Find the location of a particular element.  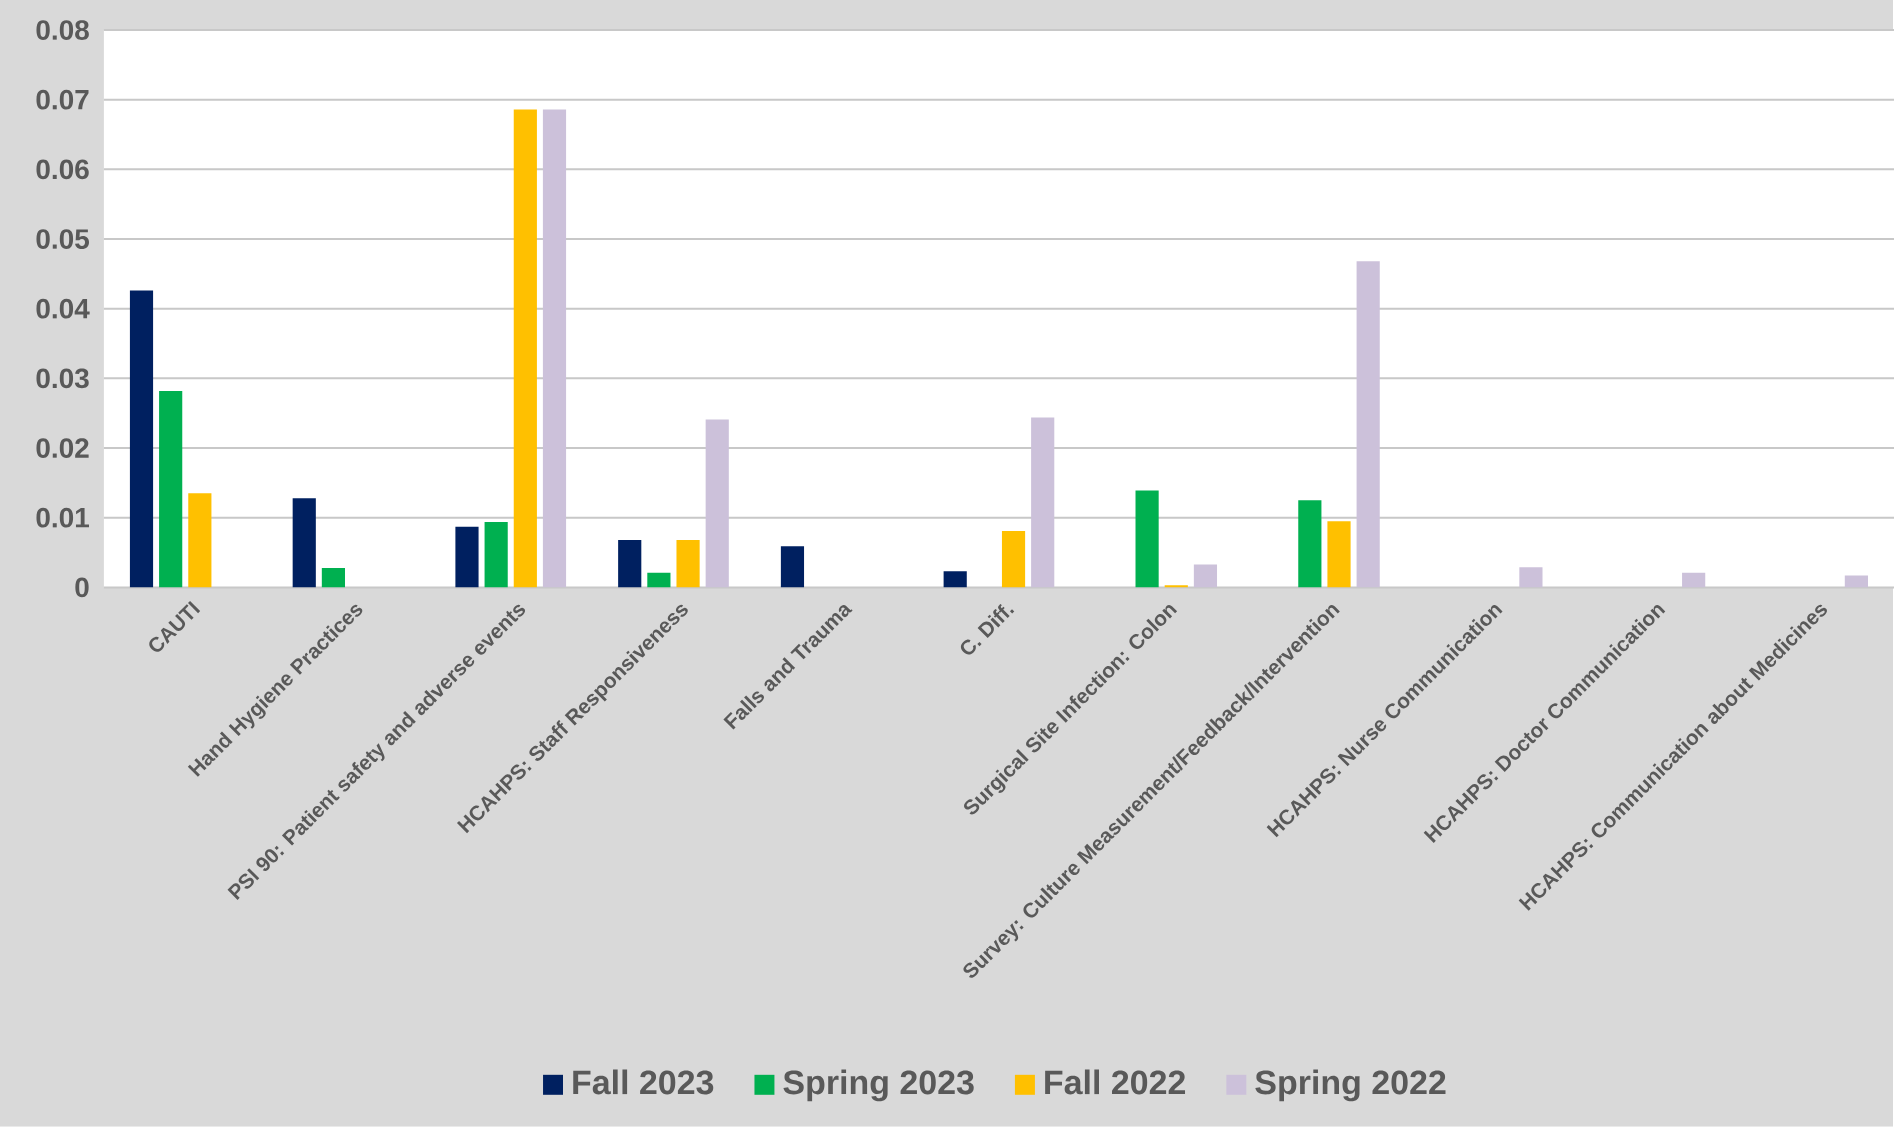

y-tick-label: 0 is located at coordinates (82, 587).